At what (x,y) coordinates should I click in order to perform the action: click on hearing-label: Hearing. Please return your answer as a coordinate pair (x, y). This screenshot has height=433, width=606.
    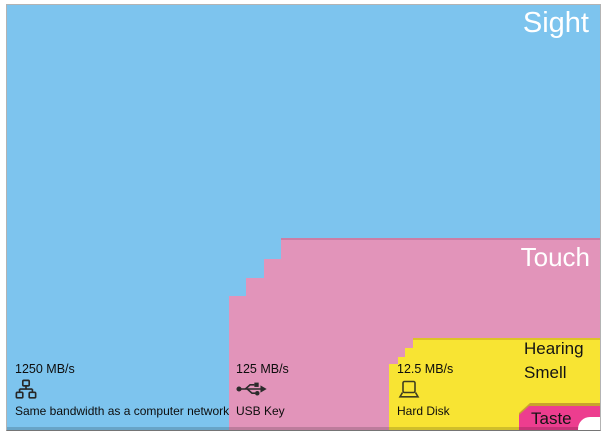
    Looking at the image, I should click on (554, 348).